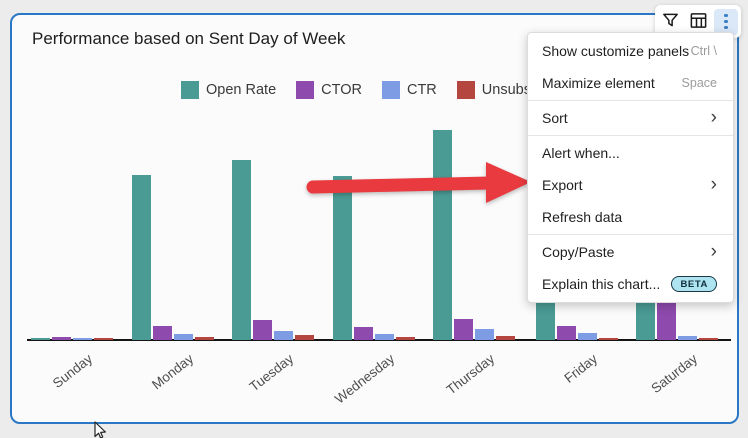 Image resolution: width=748 pixels, height=438 pixels. What do you see at coordinates (616, 51) in the screenshot?
I see `menu-item-label: Show customize panels` at bounding box center [616, 51].